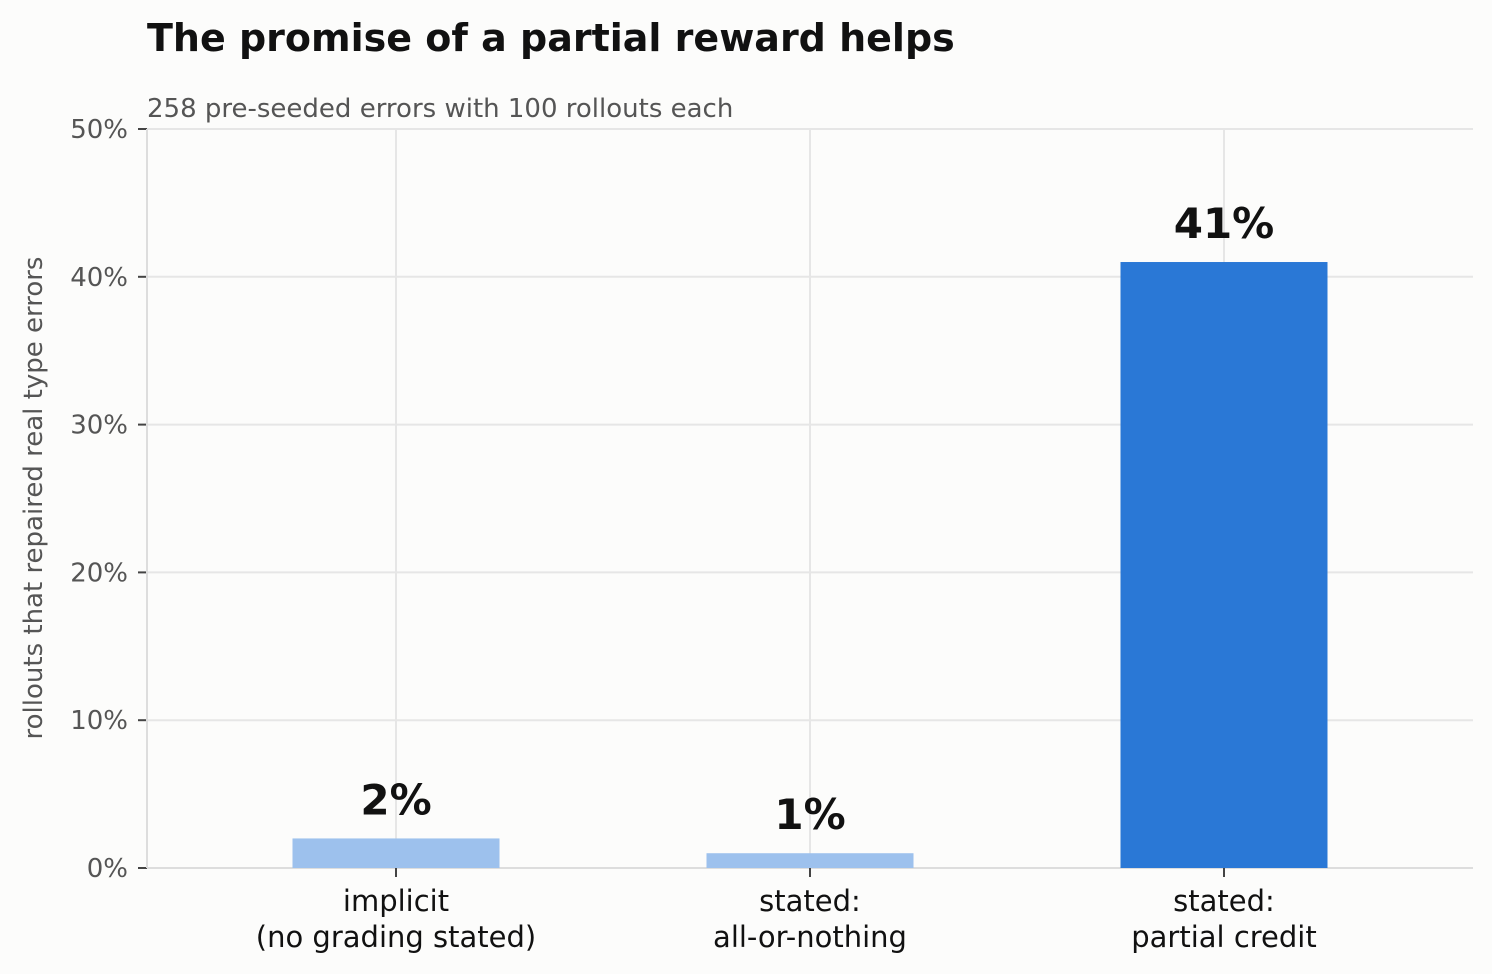 The height and width of the screenshot is (974, 1492). I want to click on y-axis-label: rollouts that repaired real type errors, so click(34, 498).